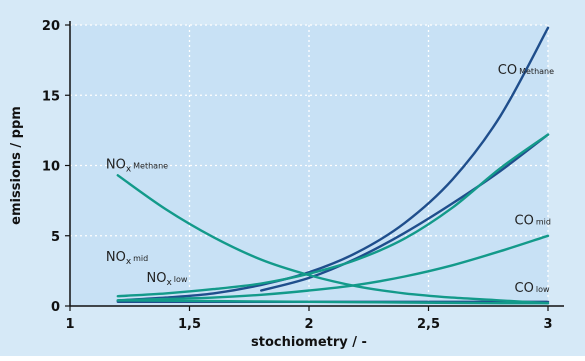 The height and width of the screenshot is (361, 585). Describe the element at coordinates (55, 237) in the screenshot. I see `y-tick-label: 5` at that location.